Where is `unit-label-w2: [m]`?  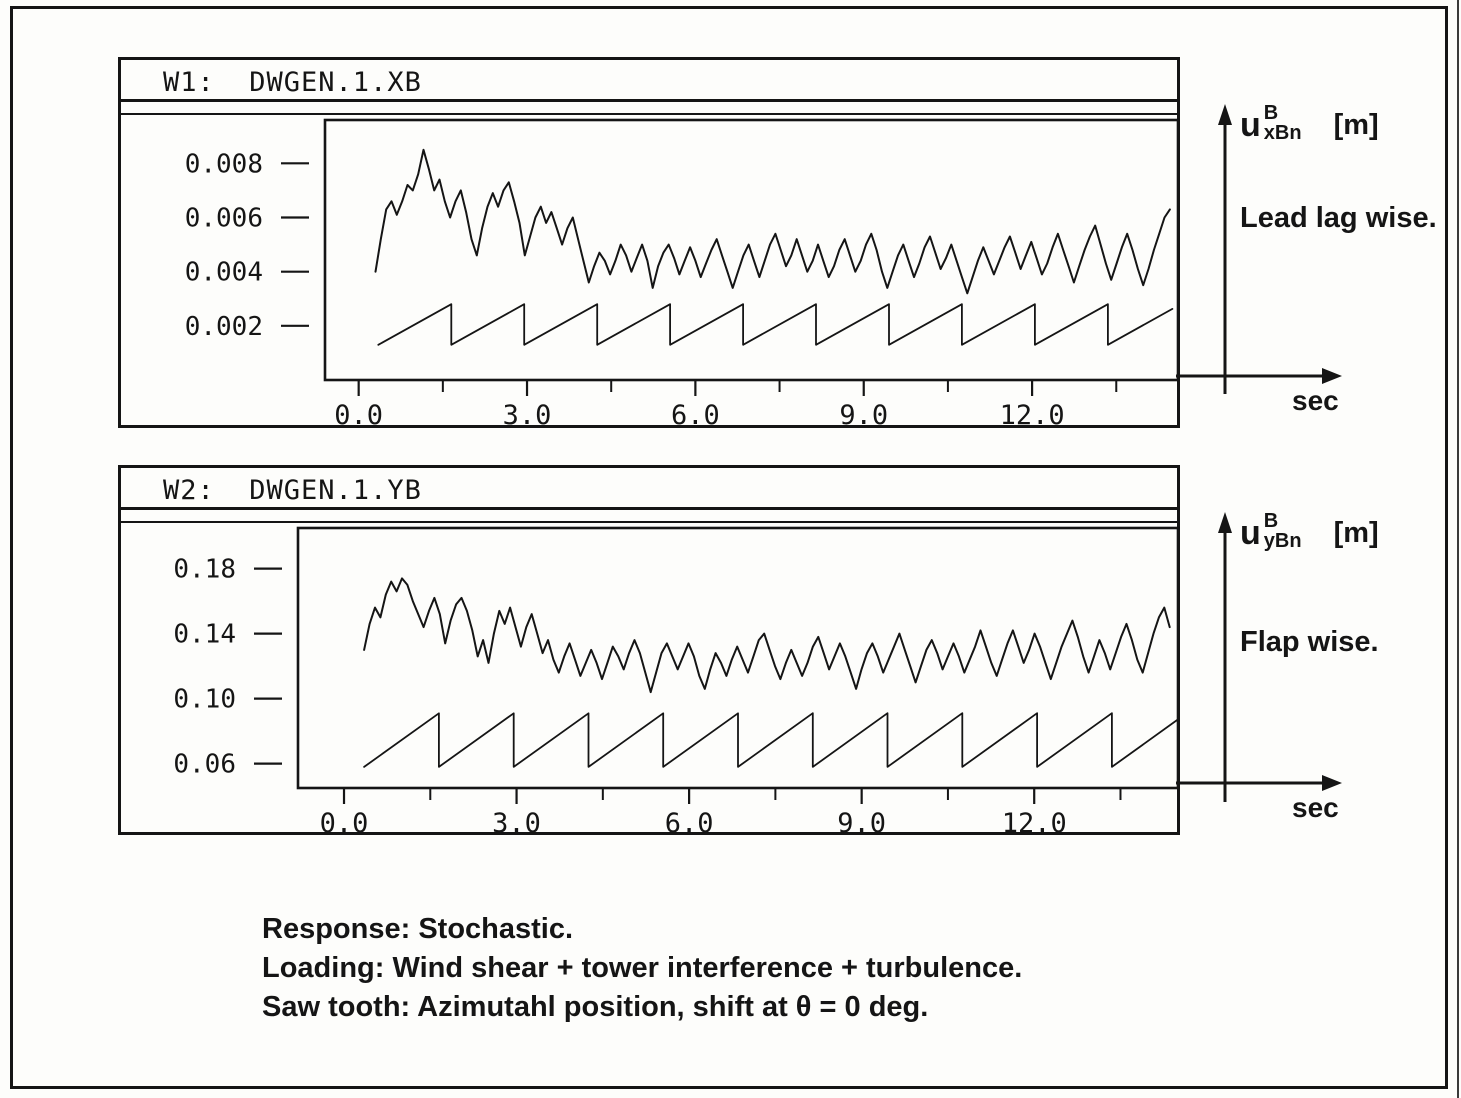
unit-label-w2: [m] is located at coordinates (1356, 533).